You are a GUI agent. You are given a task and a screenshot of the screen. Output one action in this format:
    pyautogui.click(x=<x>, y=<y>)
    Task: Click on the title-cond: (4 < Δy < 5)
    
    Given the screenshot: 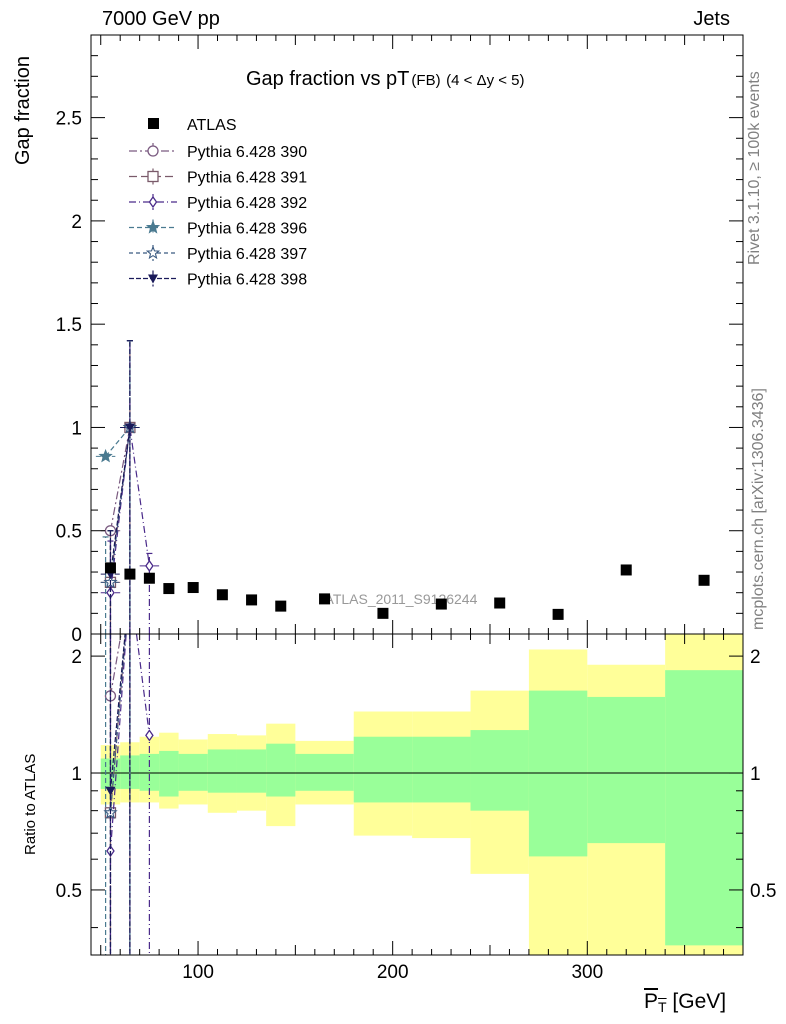 What is the action you would take?
    pyautogui.click(x=485, y=80)
    